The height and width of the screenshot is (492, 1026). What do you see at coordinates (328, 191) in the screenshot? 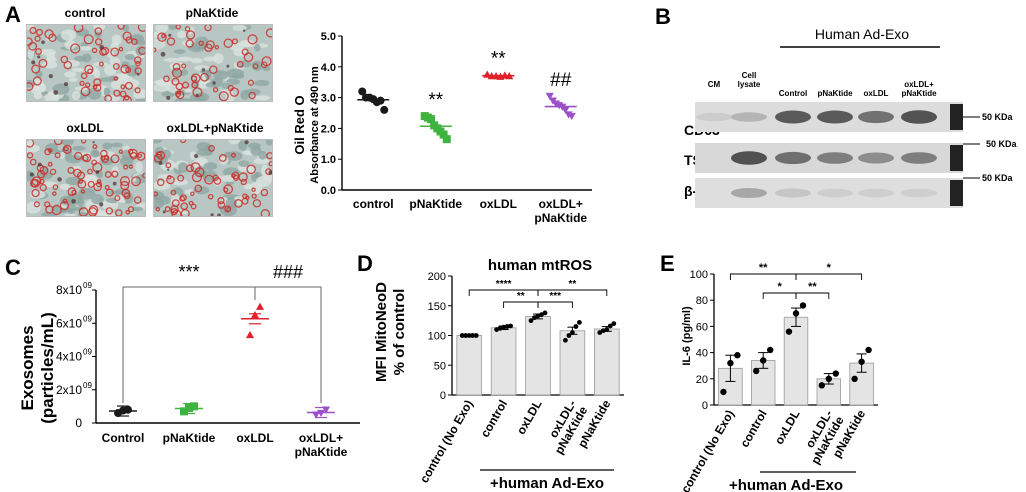
I see `chart-a-ytick-label: 0.0` at bounding box center [328, 191].